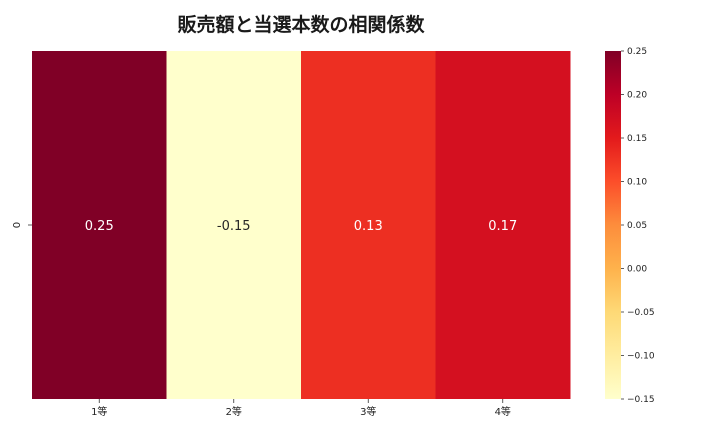  What do you see at coordinates (99, 411) in the screenshot?
I see `x-tick-label: 1等` at bounding box center [99, 411].